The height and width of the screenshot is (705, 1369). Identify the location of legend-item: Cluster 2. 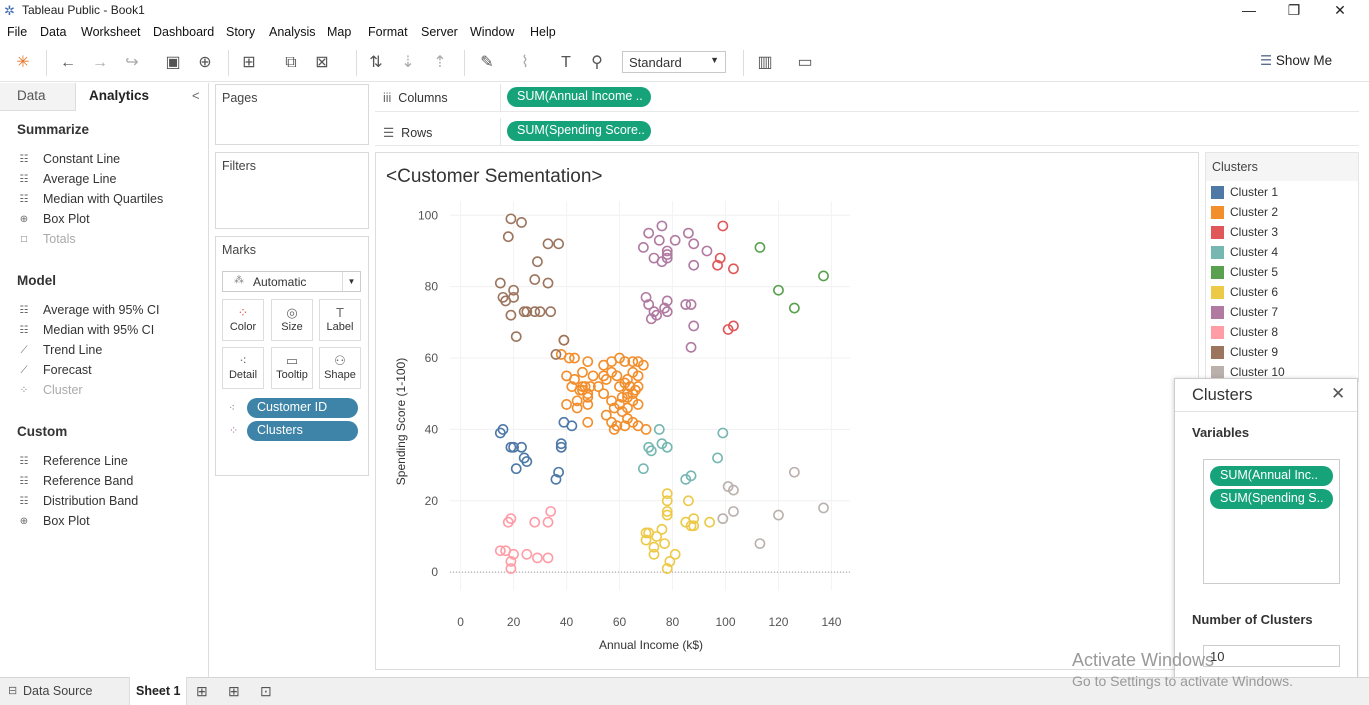
(1244, 212).